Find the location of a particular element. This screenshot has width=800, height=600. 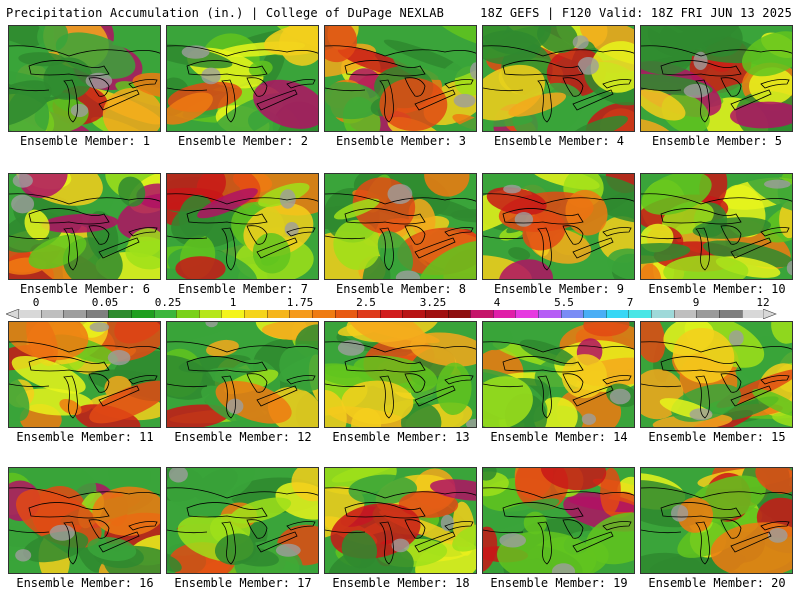

colorbar-tick-label: 0.25 is located at coordinates (168, 302).